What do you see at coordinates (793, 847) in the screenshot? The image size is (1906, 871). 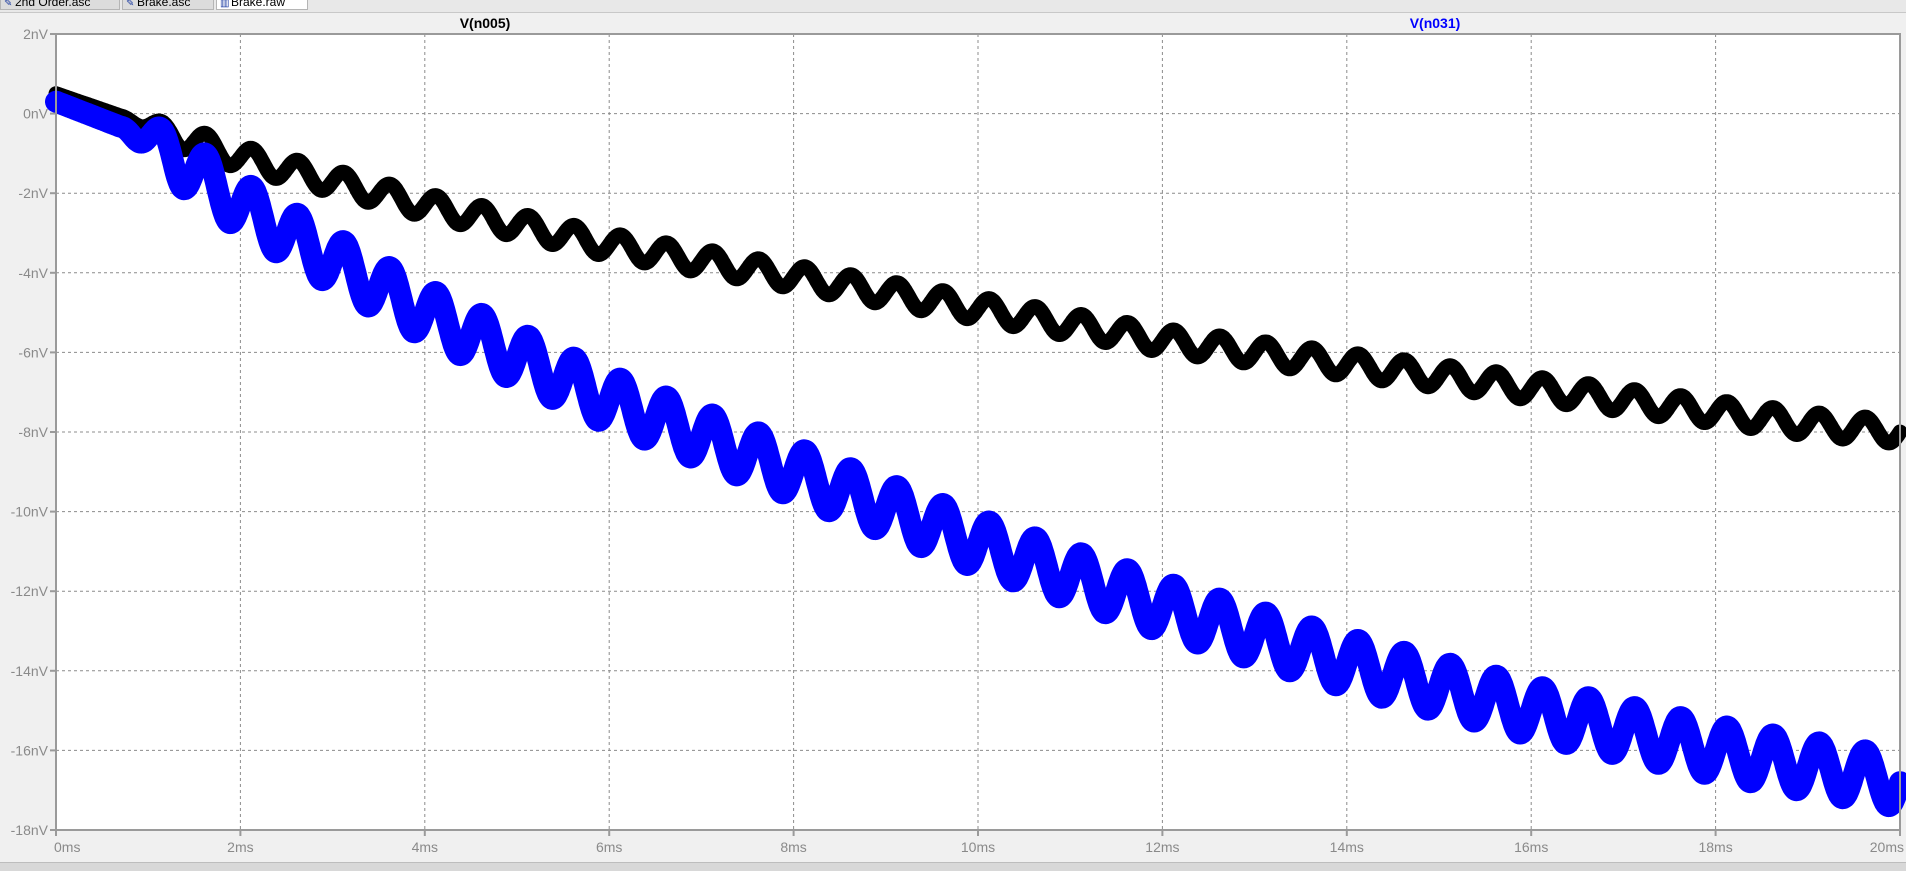 I see `x-tick-label: 8ms` at bounding box center [793, 847].